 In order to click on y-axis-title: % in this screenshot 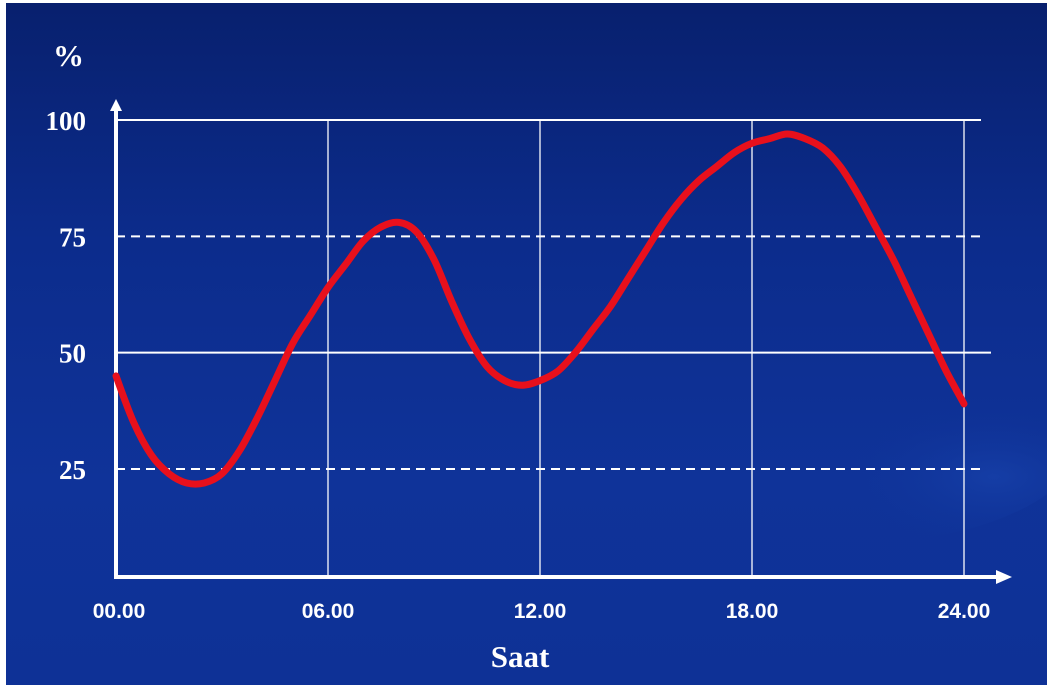, I will do `click(68, 55)`.